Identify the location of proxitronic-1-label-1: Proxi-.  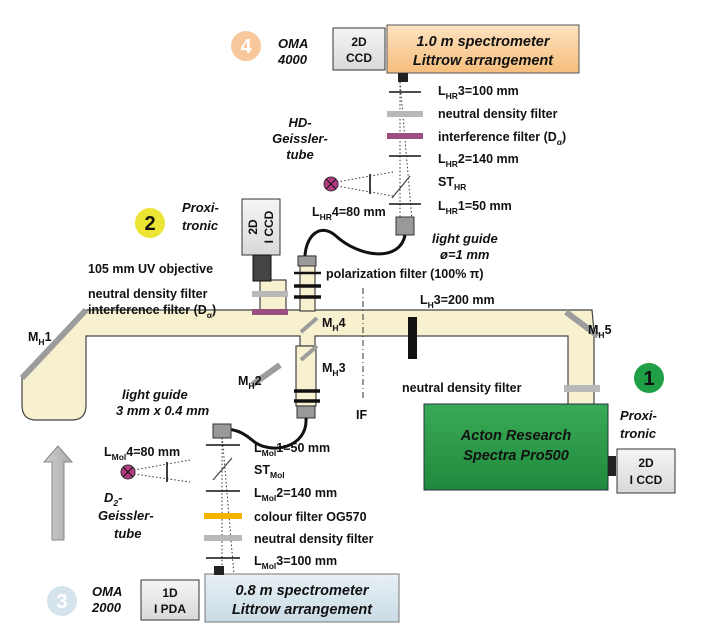
(638, 415).